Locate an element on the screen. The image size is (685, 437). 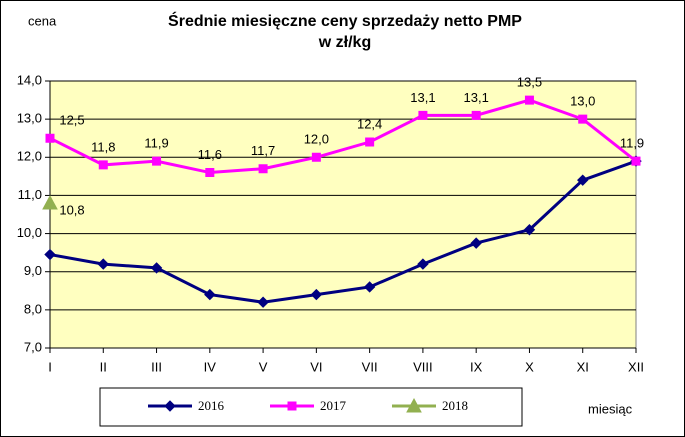
y-tick-label: 11,0 is located at coordinates (30, 194).